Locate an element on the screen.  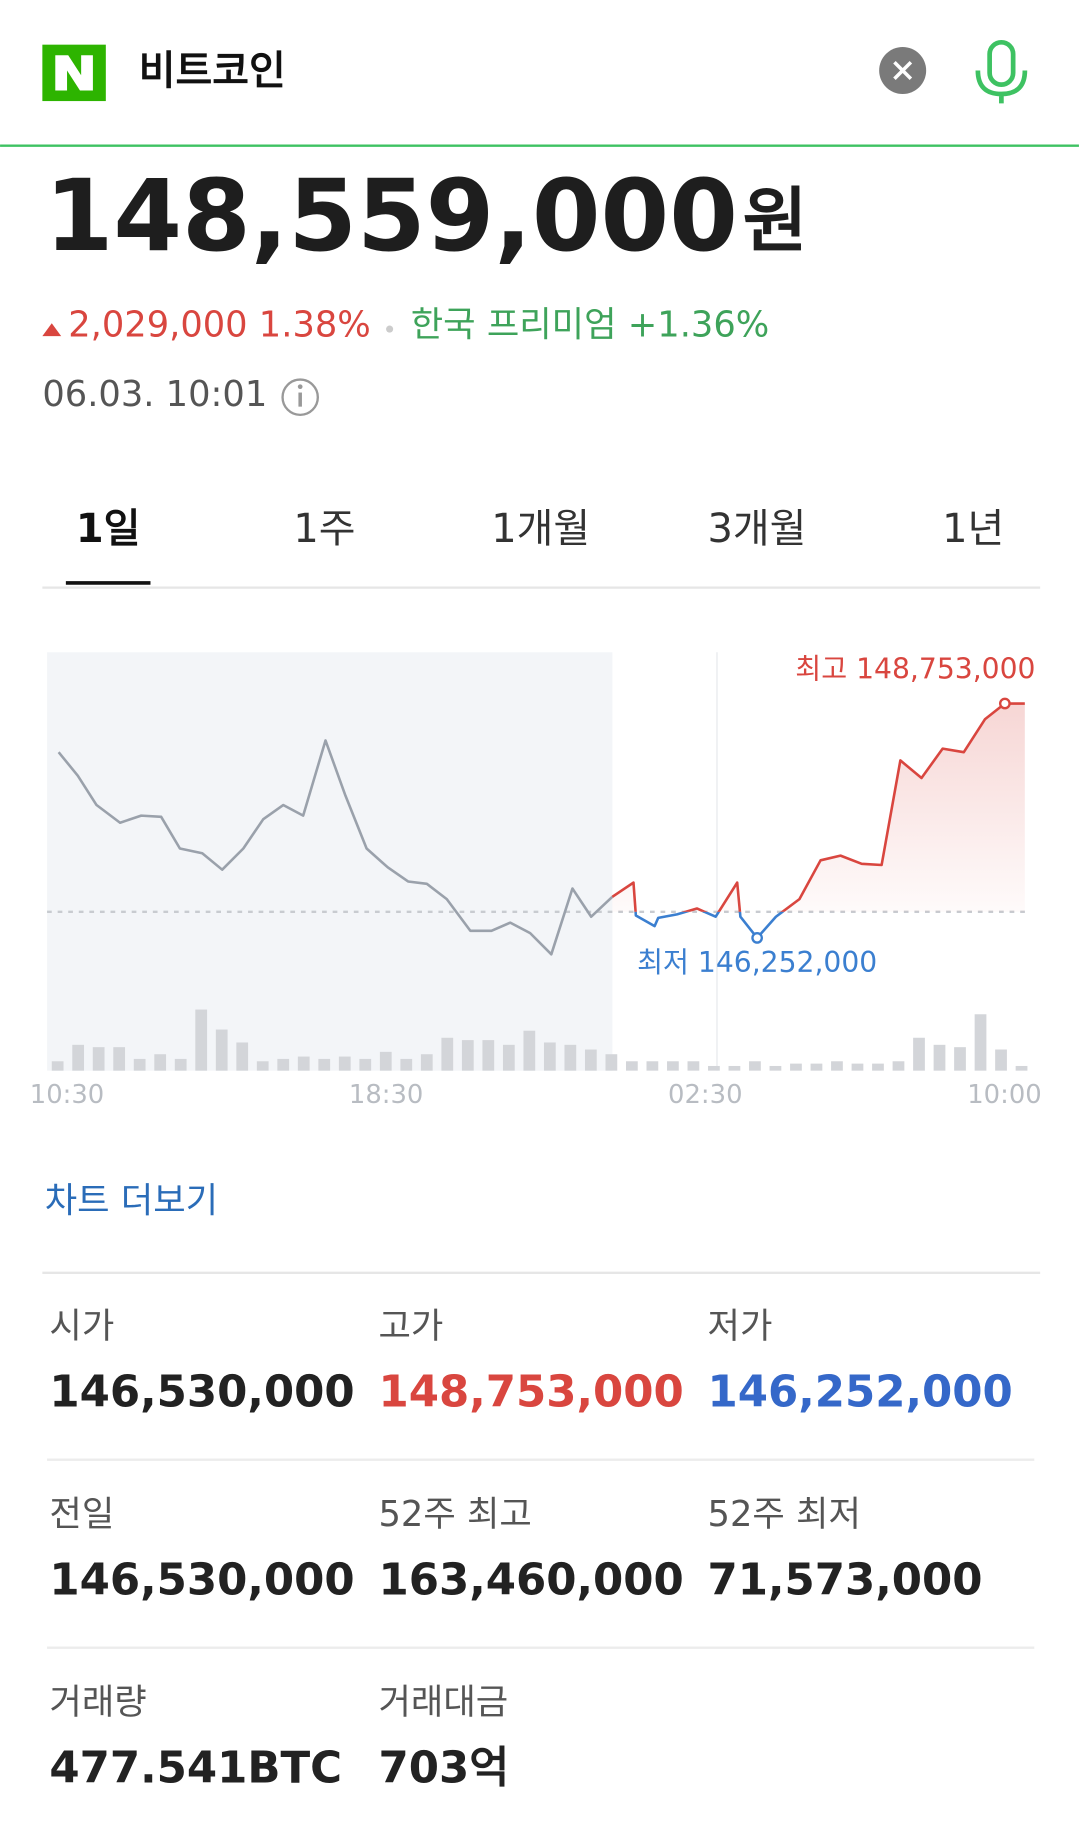
stat-label: 52주 최저 is located at coordinates (784, 1514).